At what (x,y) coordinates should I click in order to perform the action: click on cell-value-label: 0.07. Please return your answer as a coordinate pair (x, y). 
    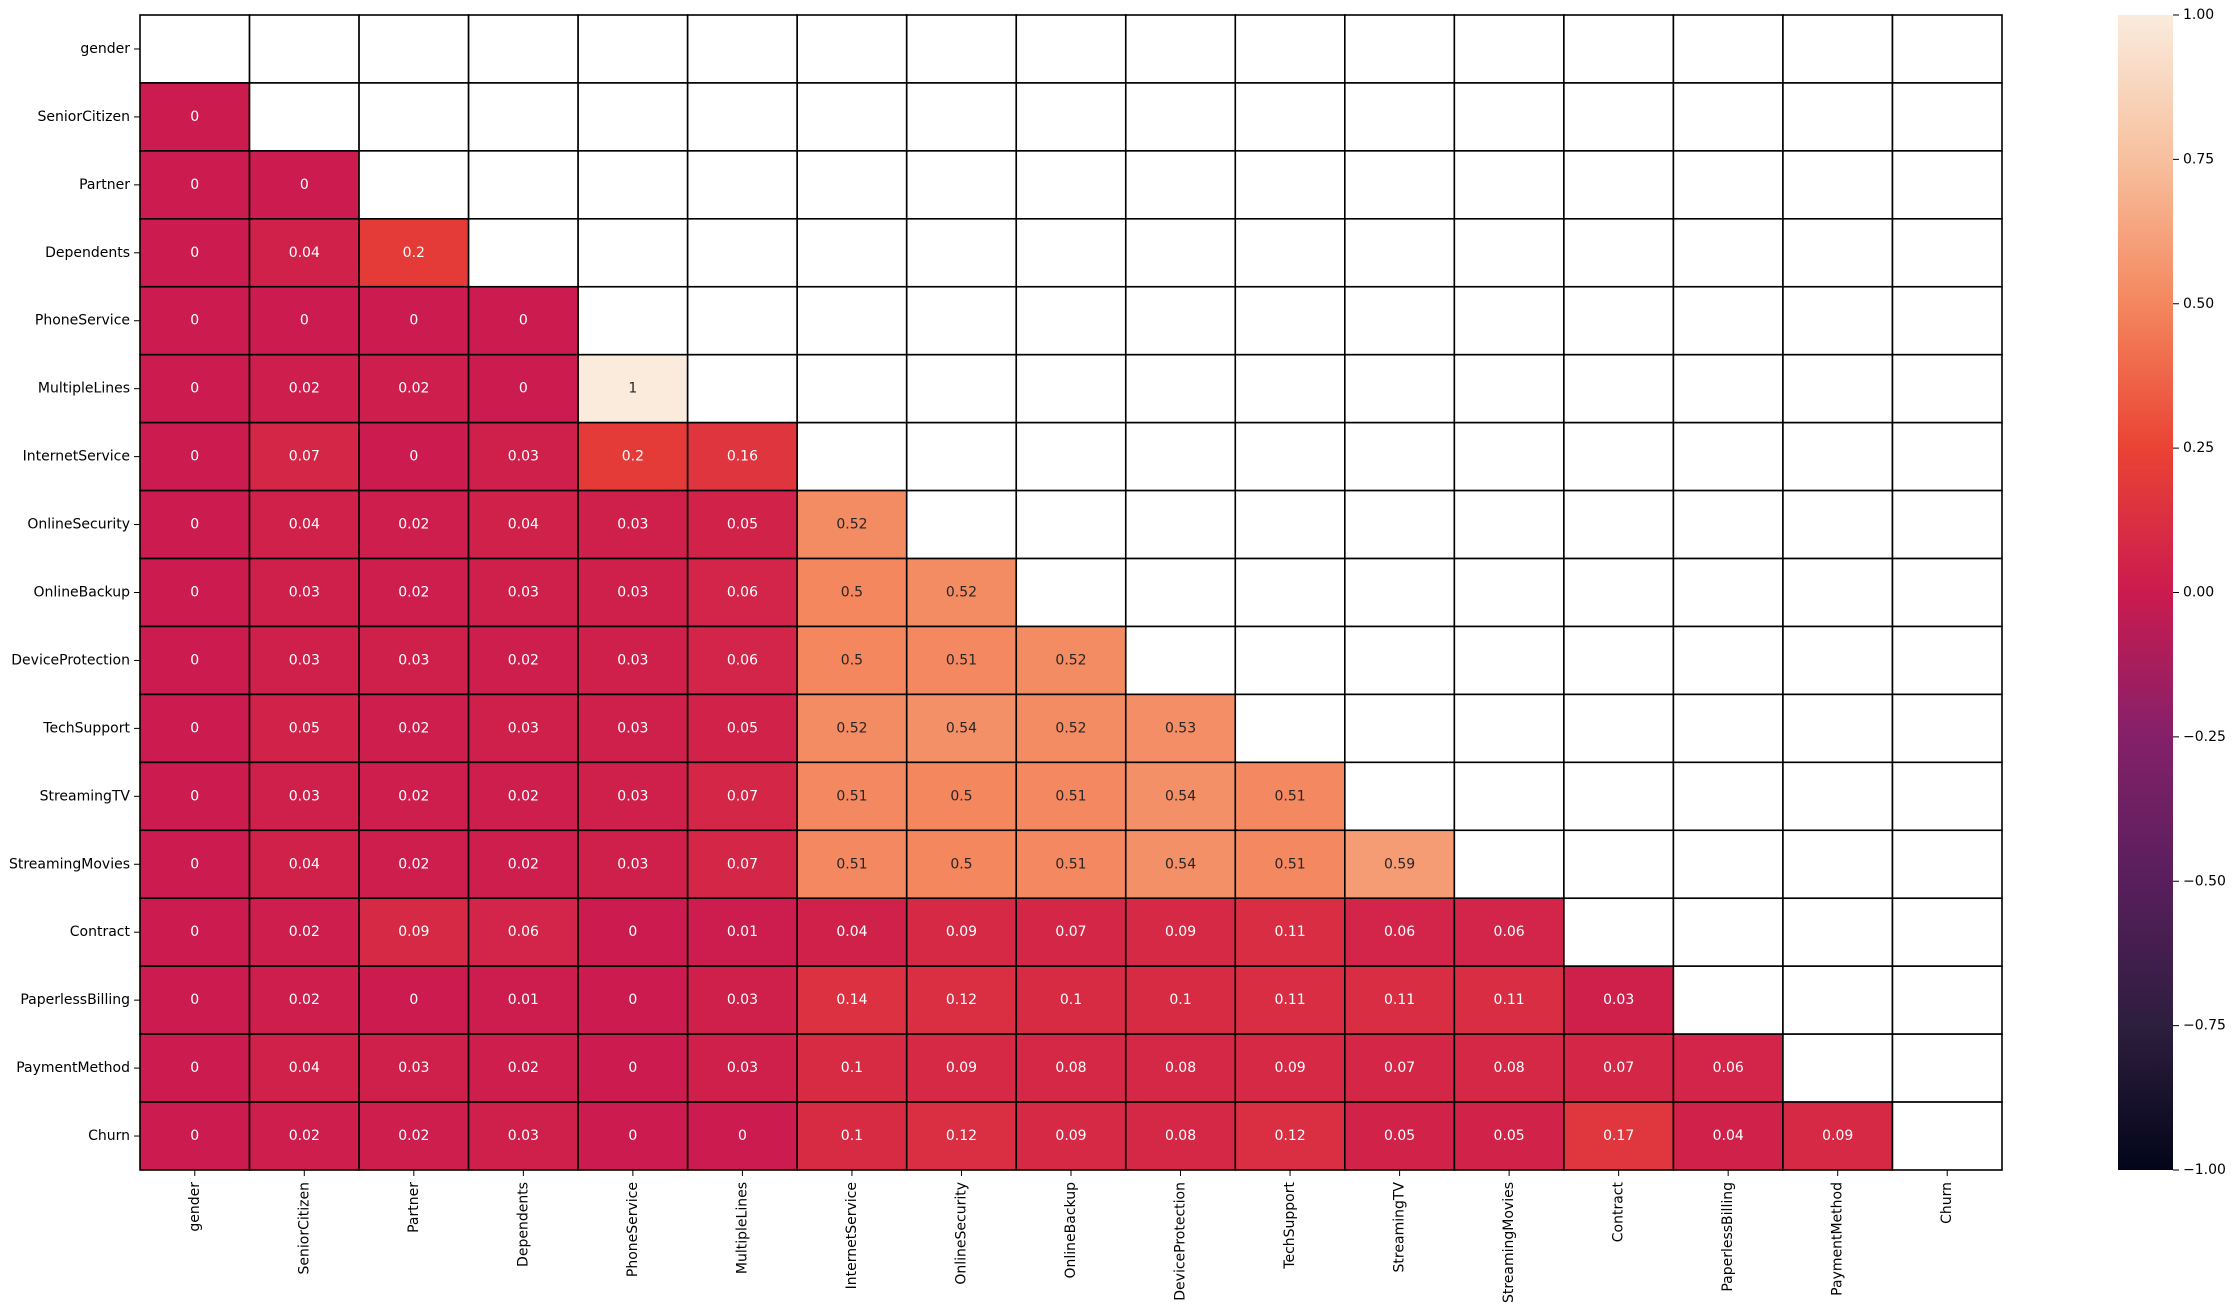
    Looking at the image, I should click on (1618, 1068).